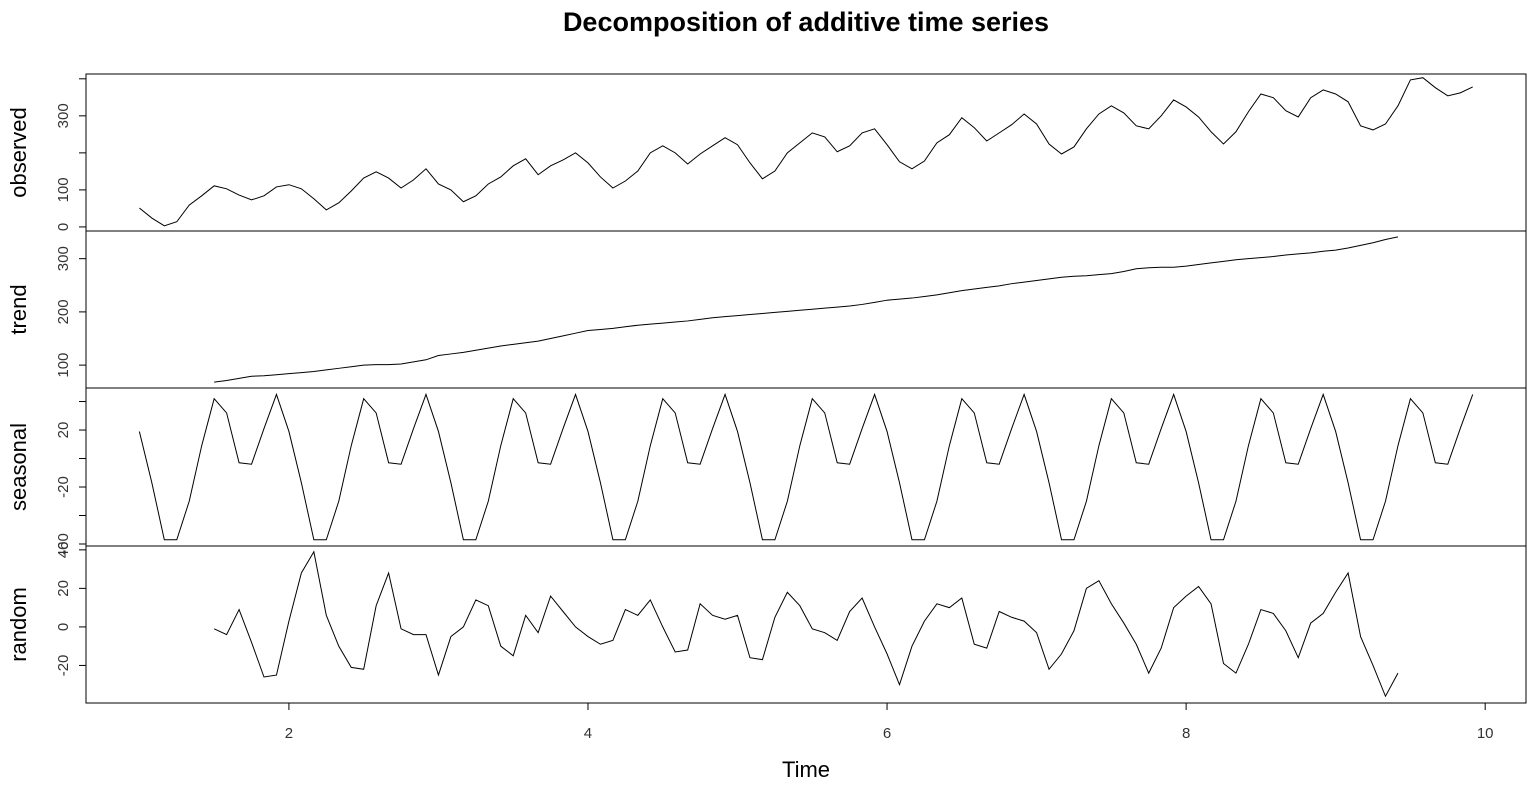 Image resolution: width=1538 pixels, height=785 pixels. Describe the element at coordinates (18, 467) in the screenshot. I see `y-axis-label: seasonal` at that location.